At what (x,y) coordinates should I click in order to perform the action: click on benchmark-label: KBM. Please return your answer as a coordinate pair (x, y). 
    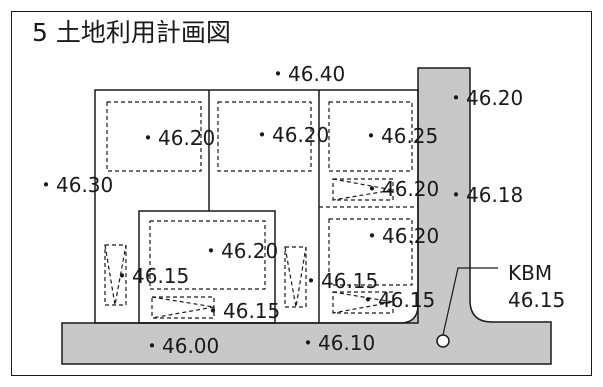
    Looking at the image, I should click on (530, 273).